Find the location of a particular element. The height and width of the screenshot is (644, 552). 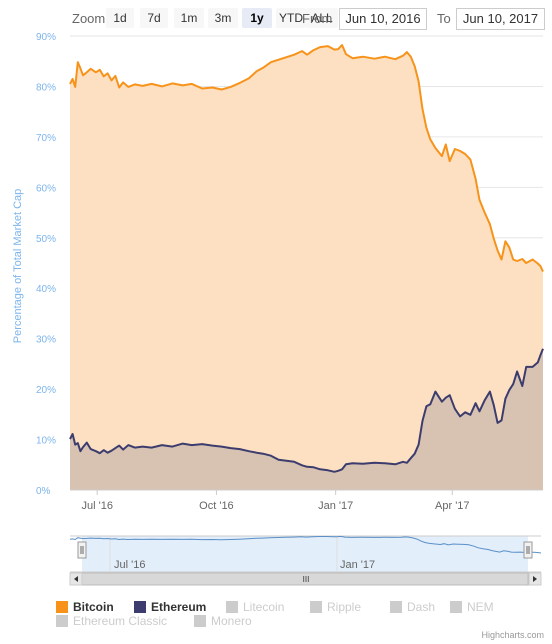

zoom-1y-button: 1y is located at coordinates (257, 18).